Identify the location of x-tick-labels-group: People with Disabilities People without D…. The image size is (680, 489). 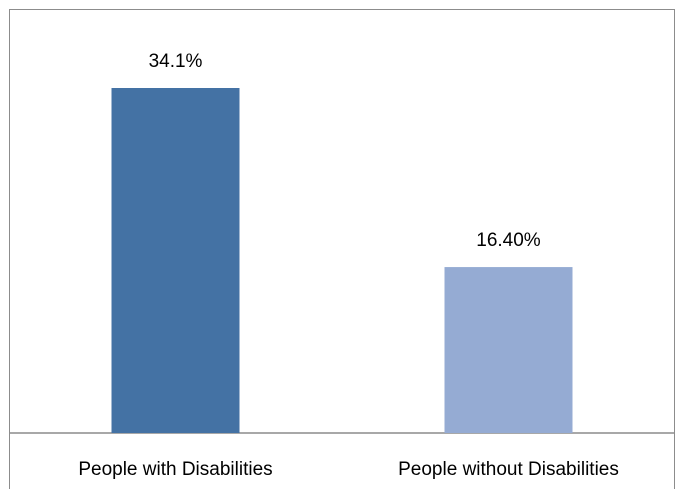
(348, 469).